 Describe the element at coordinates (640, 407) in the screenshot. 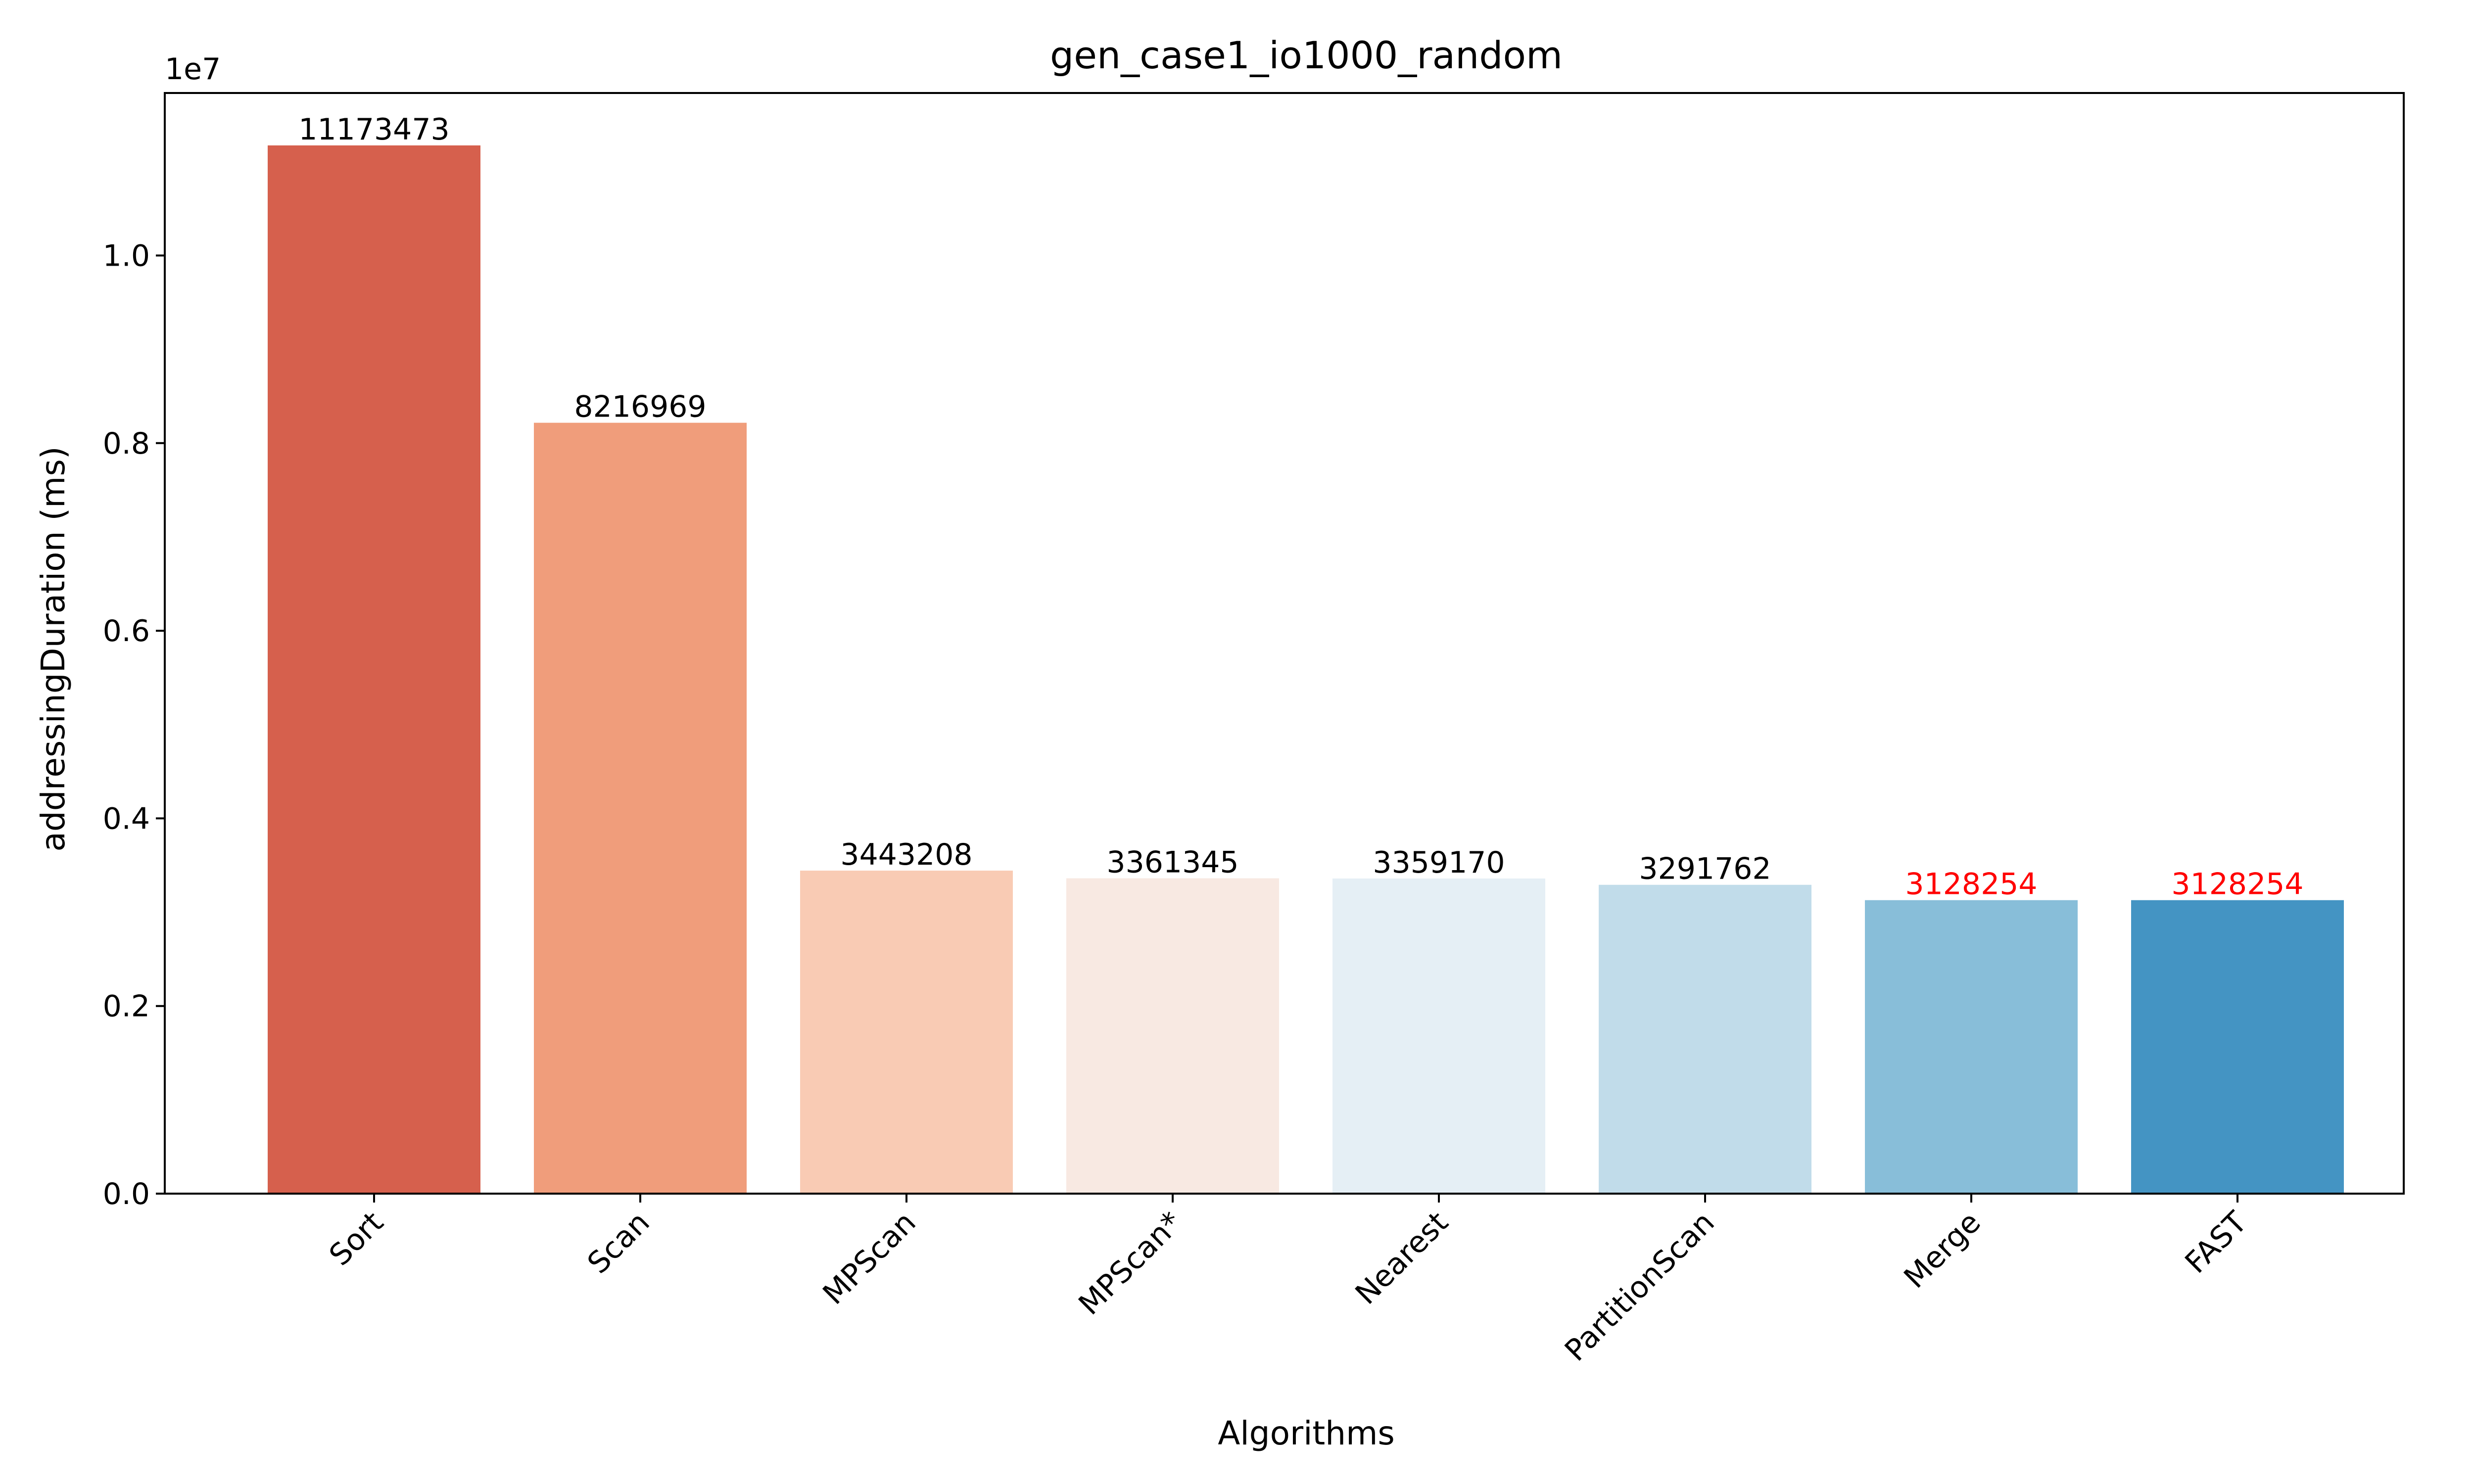

I see `bar-value-label: 8216969` at that location.